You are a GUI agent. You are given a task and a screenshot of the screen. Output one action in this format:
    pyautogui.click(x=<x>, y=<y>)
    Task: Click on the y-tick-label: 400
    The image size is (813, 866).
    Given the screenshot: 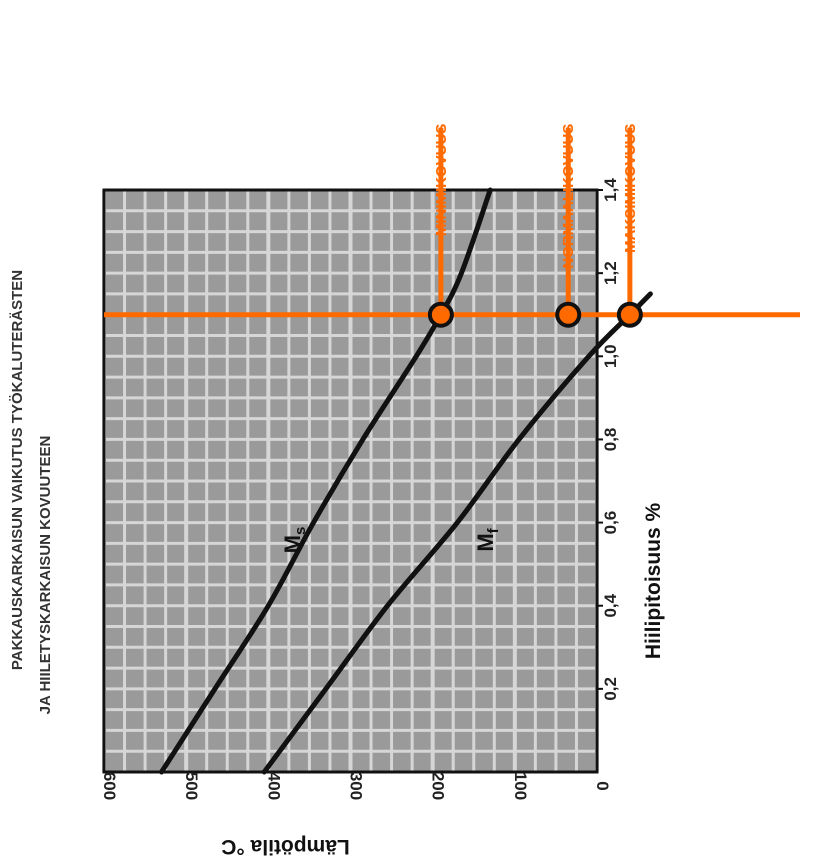 What is the action you would take?
    pyautogui.click(x=273, y=786)
    